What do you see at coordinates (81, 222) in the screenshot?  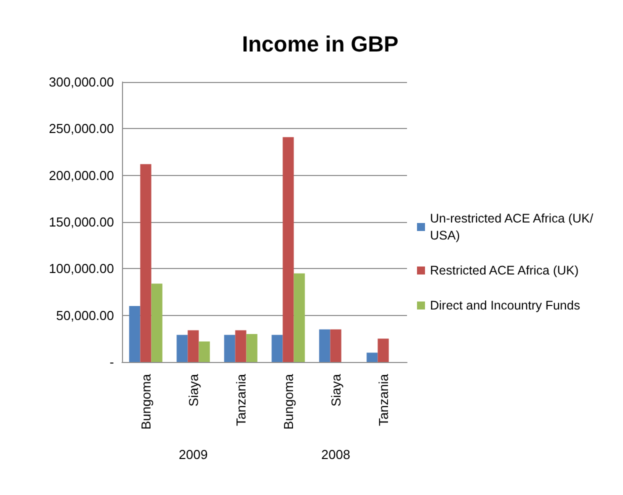 I see `y-tick-label: 150,000.00` at bounding box center [81, 222].